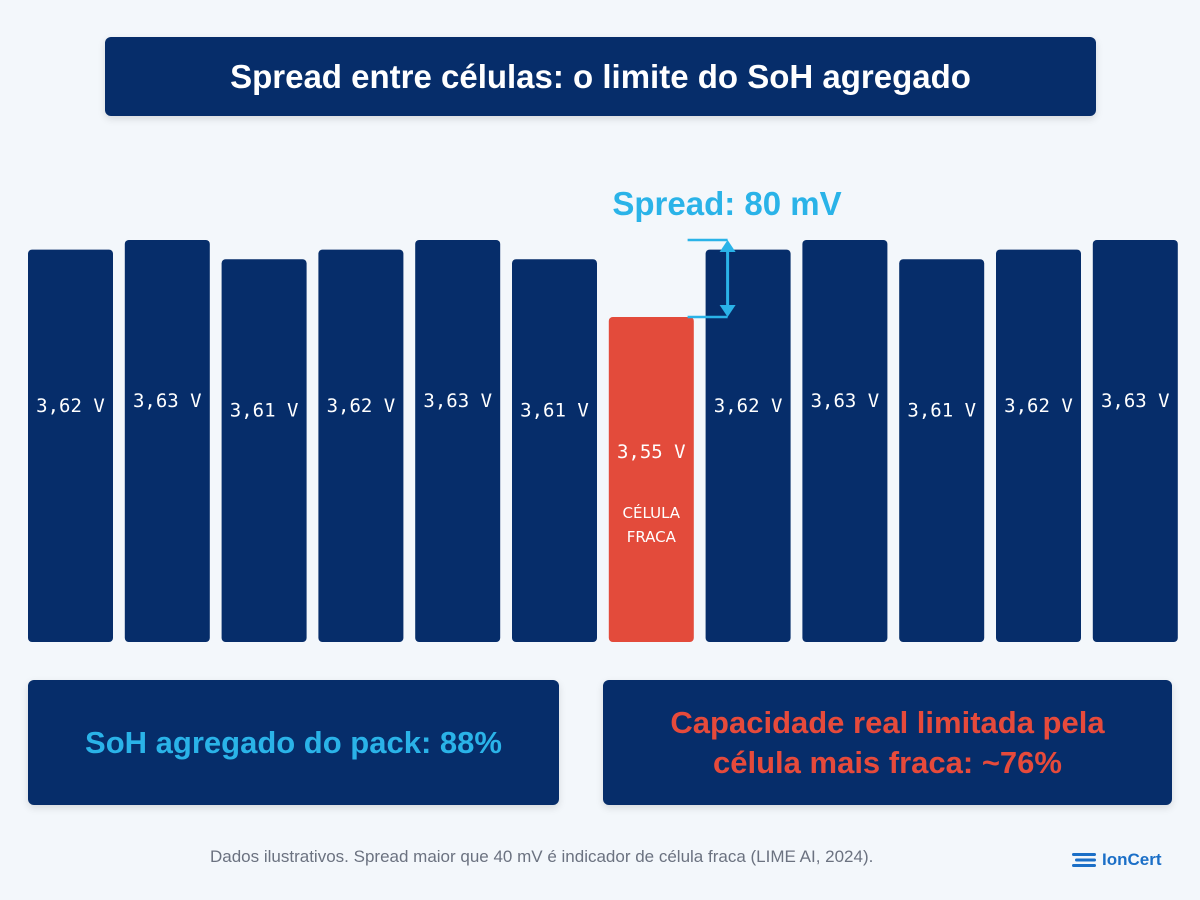  I want to click on bar-label-cell-5: 3,63 V, so click(457, 401).